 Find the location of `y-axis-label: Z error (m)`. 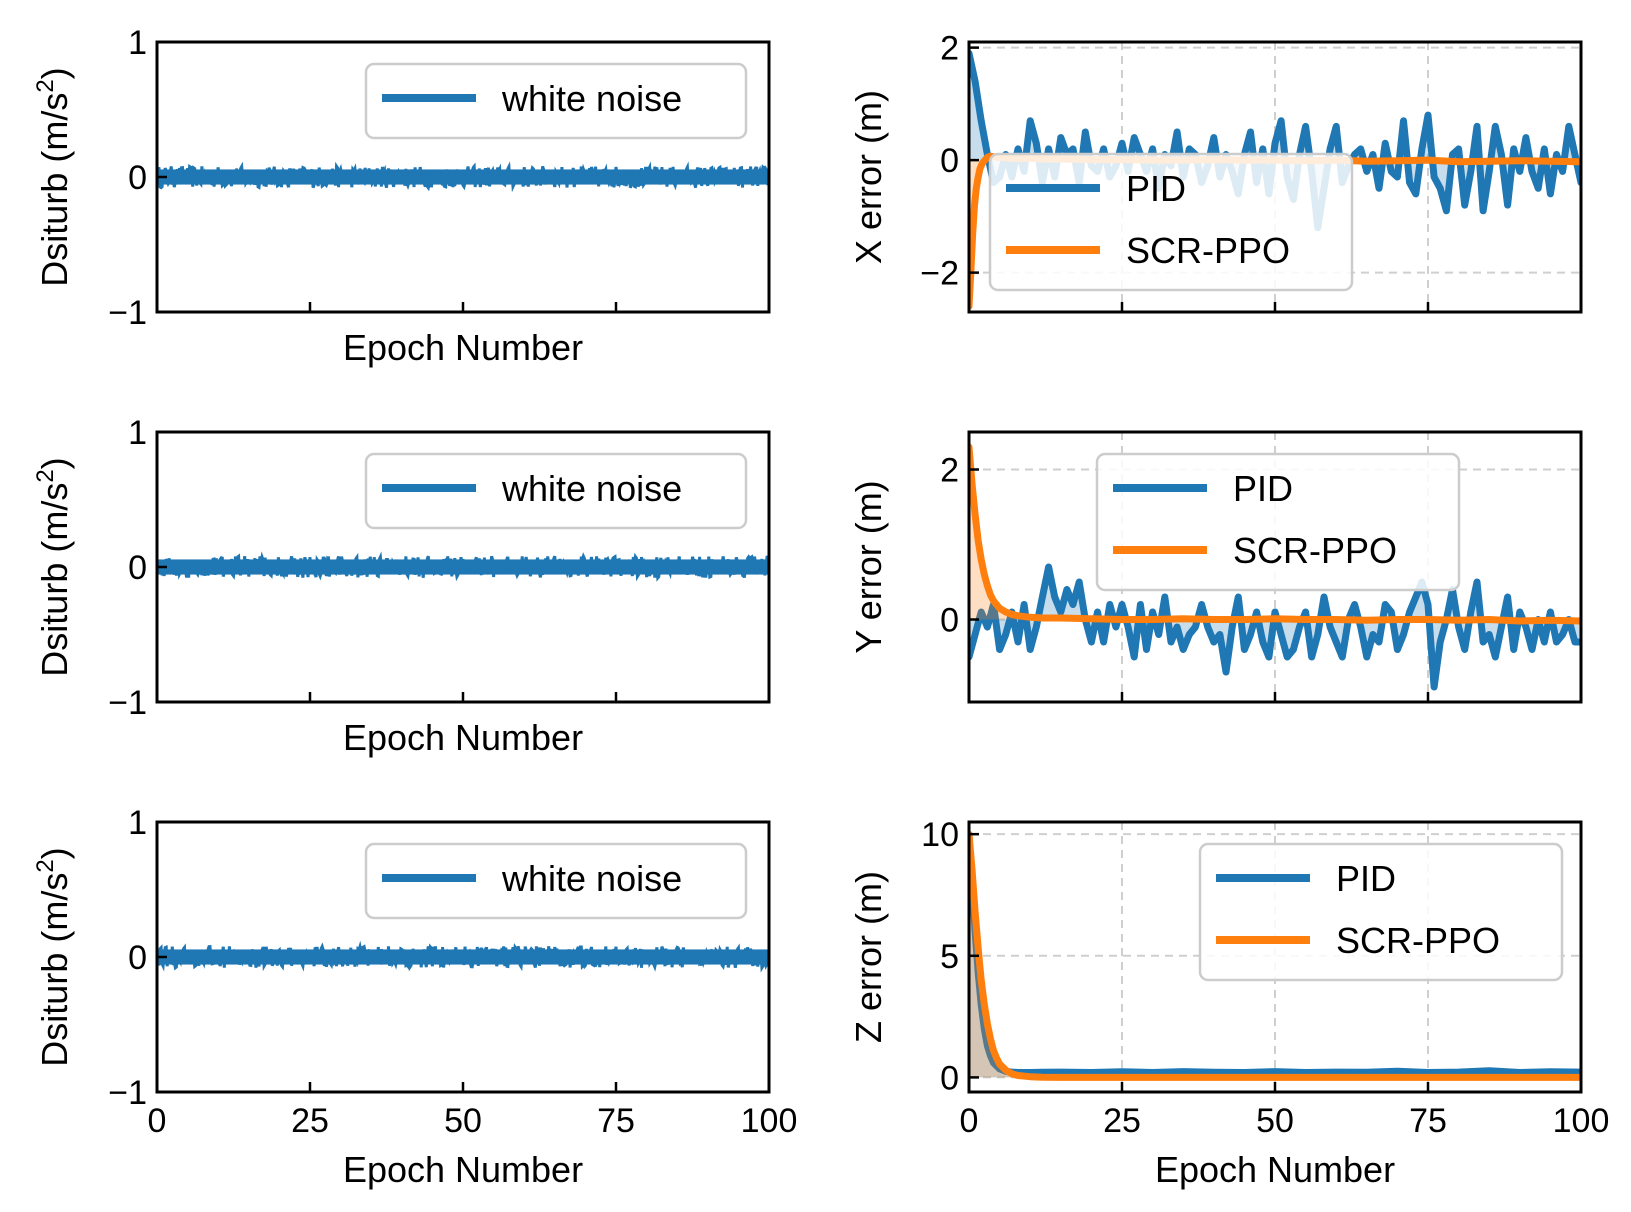

y-axis-label: Z error (m) is located at coordinates (868, 957).